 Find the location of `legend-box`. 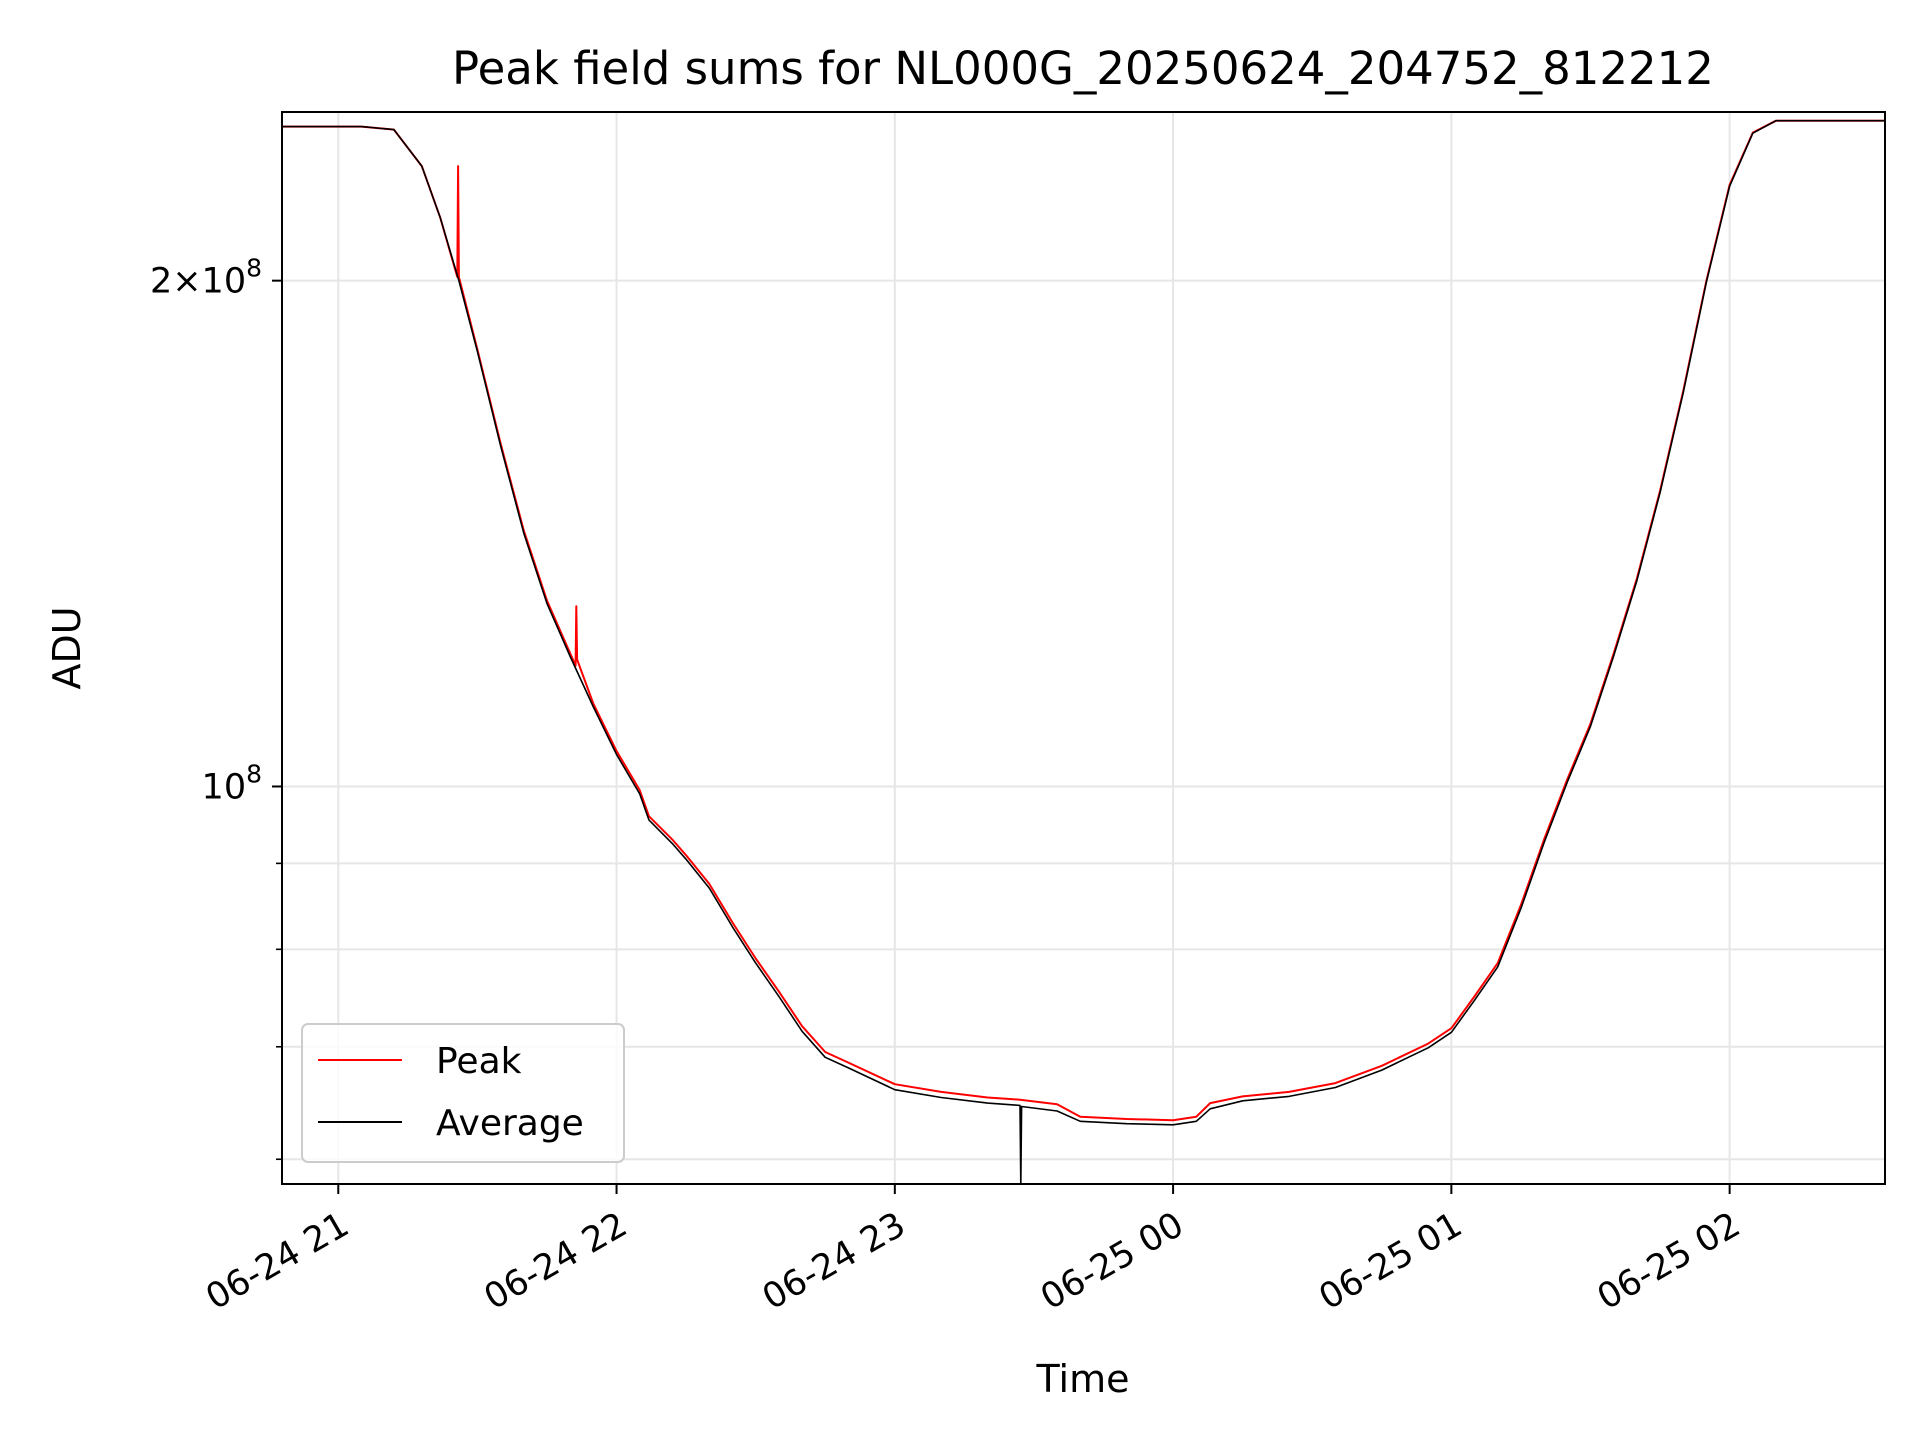

legend-box is located at coordinates (463, 1093).